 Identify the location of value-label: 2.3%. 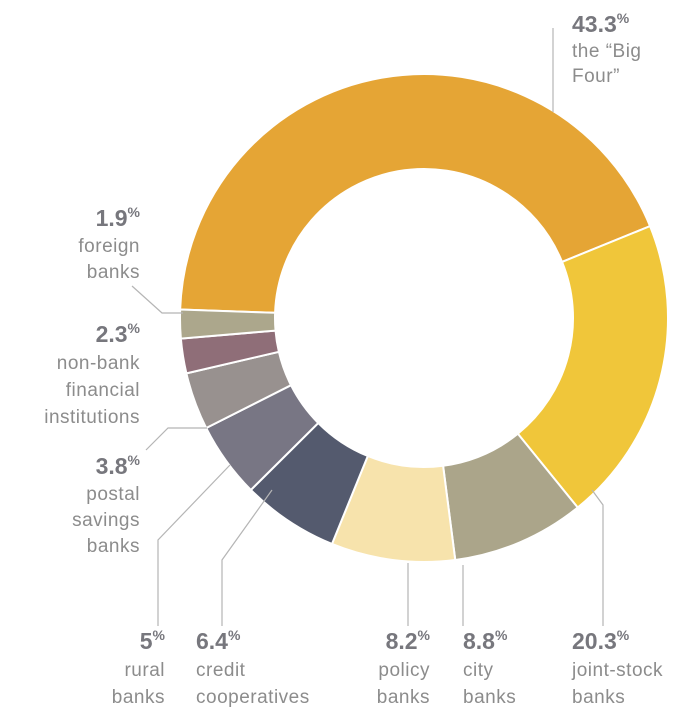
(118, 333).